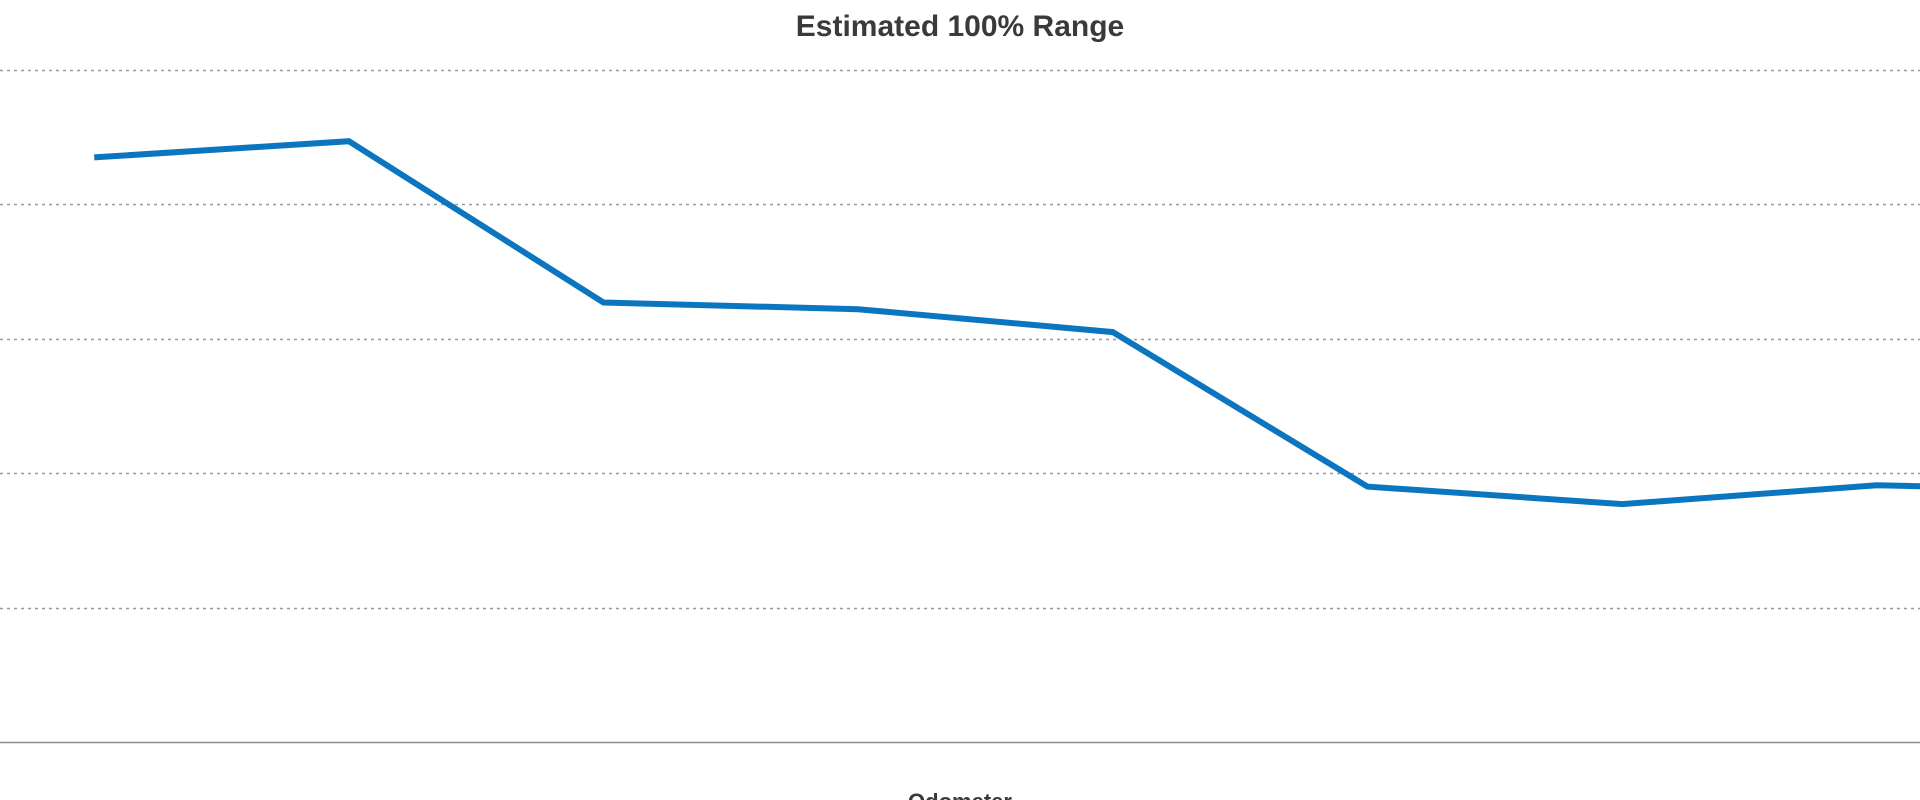 The height and width of the screenshot is (800, 1920). I want to click on x-axis-label: Odometer, so click(960, 794).